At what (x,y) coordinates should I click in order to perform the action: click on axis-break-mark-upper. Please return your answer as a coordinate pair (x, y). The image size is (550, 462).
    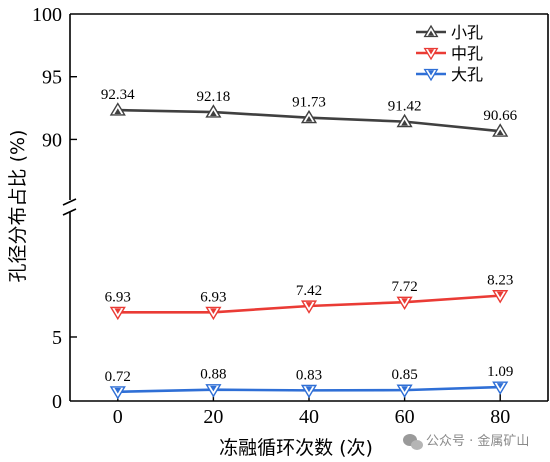
    Looking at the image, I should click on (69, 202).